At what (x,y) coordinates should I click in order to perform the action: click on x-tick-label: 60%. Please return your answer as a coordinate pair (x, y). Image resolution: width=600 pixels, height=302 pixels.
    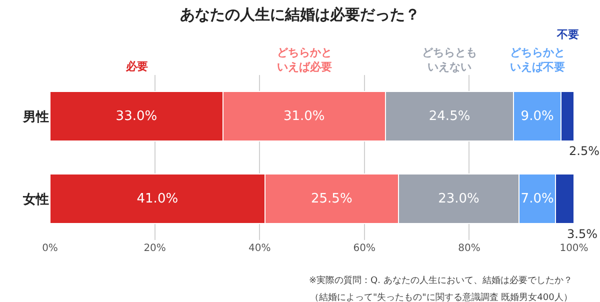
    Looking at the image, I should click on (364, 248).